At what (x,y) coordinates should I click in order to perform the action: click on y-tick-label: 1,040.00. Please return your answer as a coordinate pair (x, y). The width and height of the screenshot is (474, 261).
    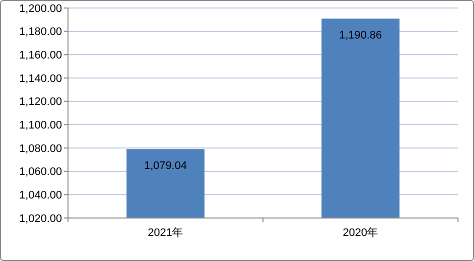
    Looking at the image, I should click on (40, 196).